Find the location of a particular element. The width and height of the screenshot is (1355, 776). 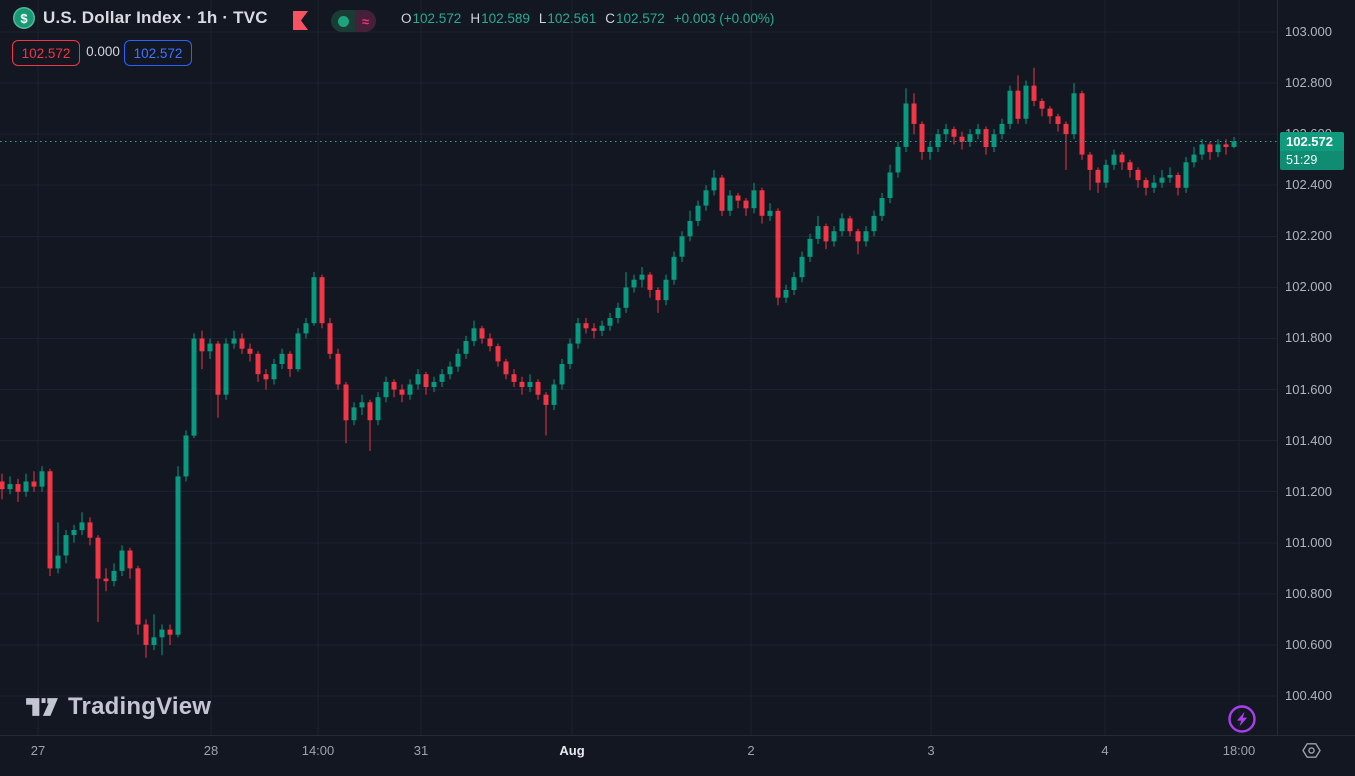

open-value: 102.572 is located at coordinates (437, 18).